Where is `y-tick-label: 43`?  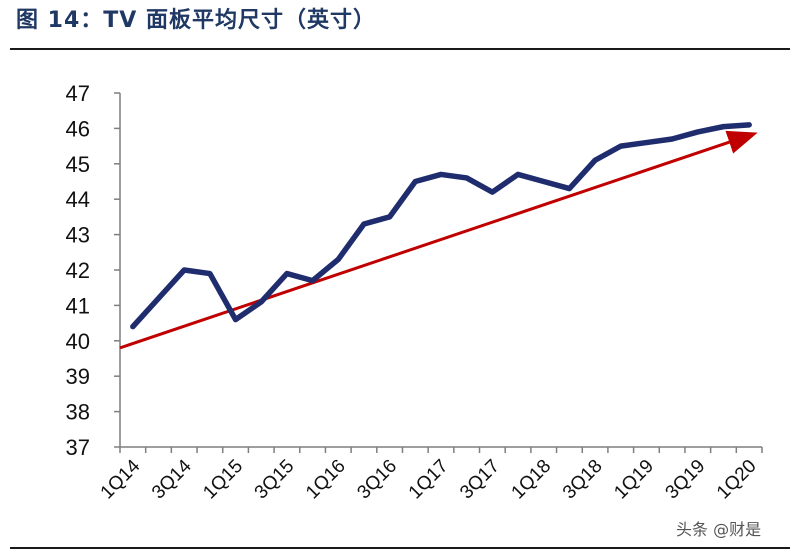 y-tick-label: 43 is located at coordinates (78, 235).